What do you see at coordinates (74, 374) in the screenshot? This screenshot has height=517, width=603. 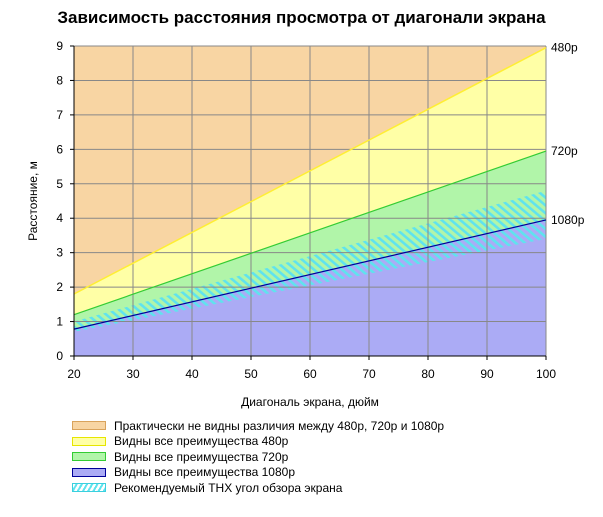 I see `x-tick-label: 20` at bounding box center [74, 374].